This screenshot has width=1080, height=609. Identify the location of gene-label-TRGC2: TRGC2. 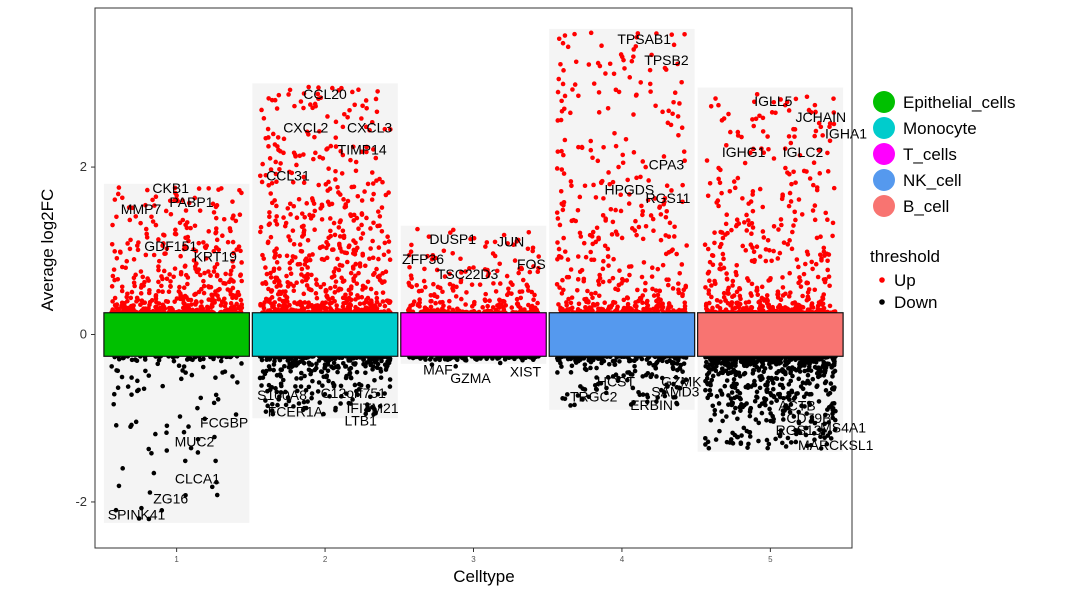
(594, 396).